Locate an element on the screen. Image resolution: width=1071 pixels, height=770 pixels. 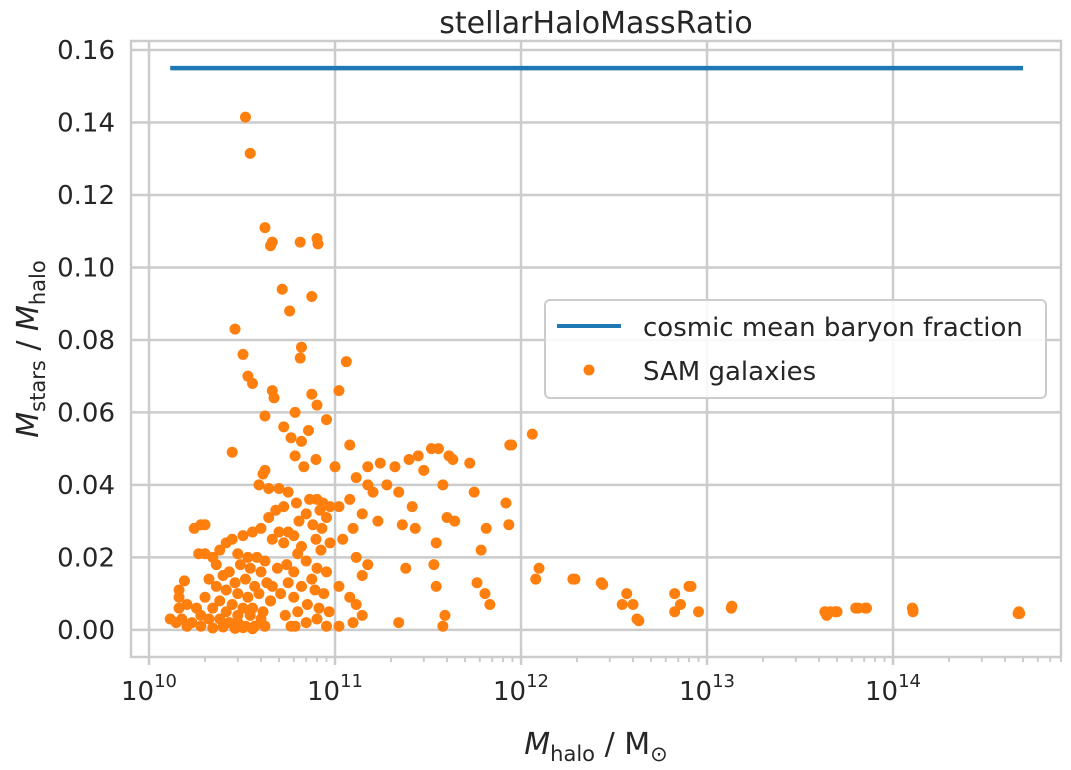
x-axis-label-main: M is located at coordinates (537, 744).